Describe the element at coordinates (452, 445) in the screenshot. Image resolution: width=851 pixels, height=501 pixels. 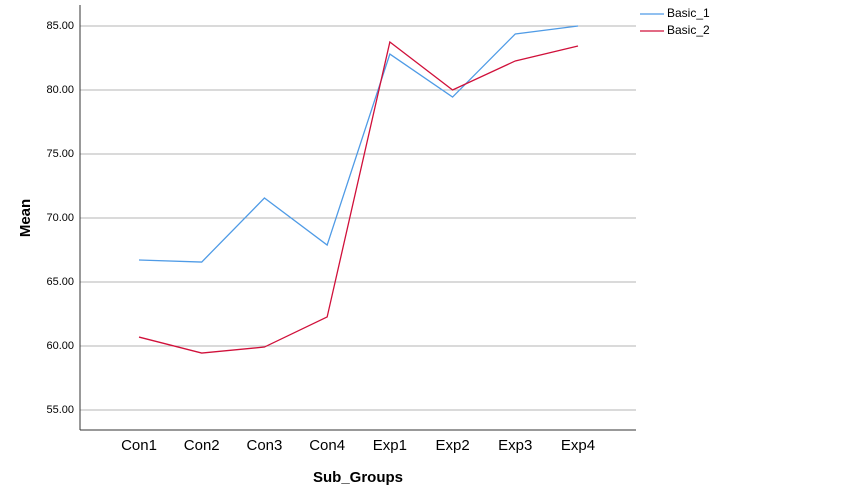
I see `x-tick-label: Exp2` at that location.